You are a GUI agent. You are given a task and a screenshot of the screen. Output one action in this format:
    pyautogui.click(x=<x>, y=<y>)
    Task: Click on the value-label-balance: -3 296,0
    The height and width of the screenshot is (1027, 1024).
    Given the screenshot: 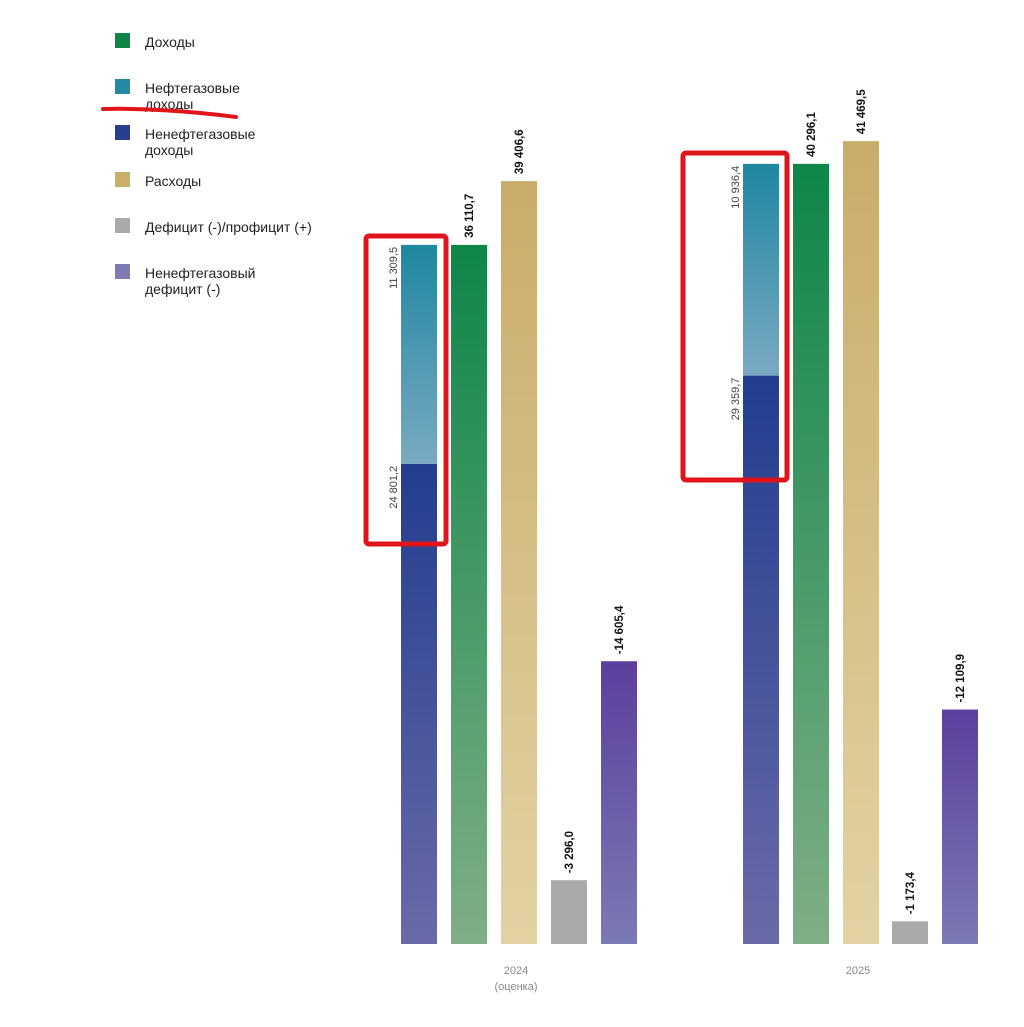 What is the action you would take?
    pyautogui.click(x=570, y=852)
    